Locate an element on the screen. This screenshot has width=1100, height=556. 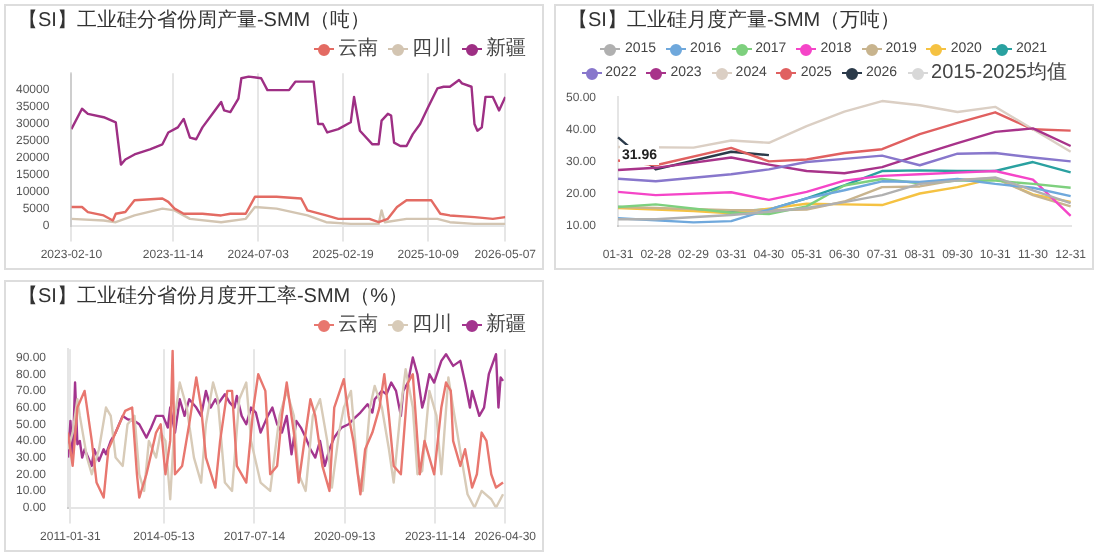
chart-title: 【SI】工业硅月度产量-SMM（万吨） is located at coordinates (734, 21).